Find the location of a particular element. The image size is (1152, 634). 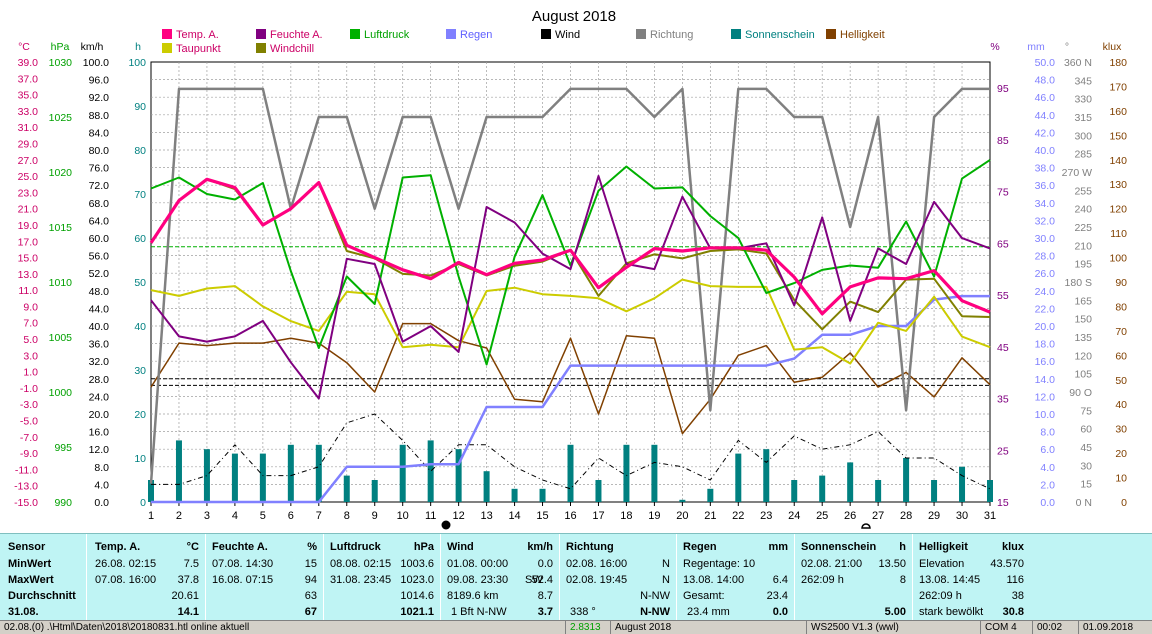

rain-axis-tick: 12.0 is located at coordinates (1045, 397).